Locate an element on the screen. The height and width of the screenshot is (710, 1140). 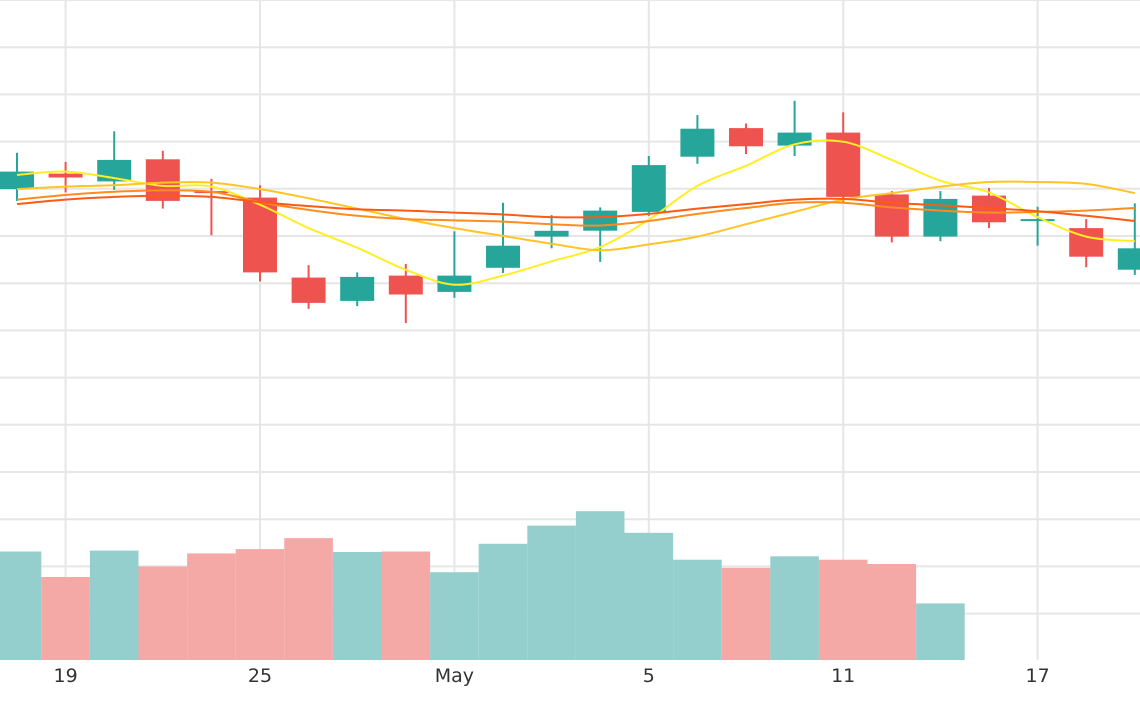
x-tick-label: 11 is located at coordinates (843, 676).